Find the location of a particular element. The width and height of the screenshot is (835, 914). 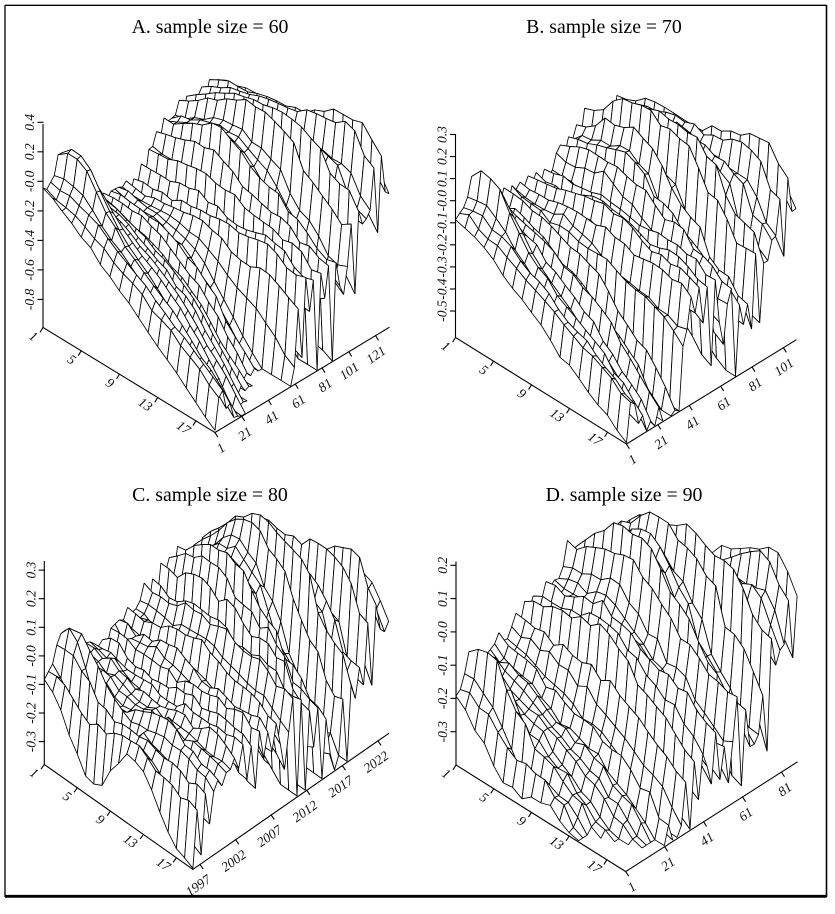

svg-text: -0.5 is located at coordinates (442, 311).